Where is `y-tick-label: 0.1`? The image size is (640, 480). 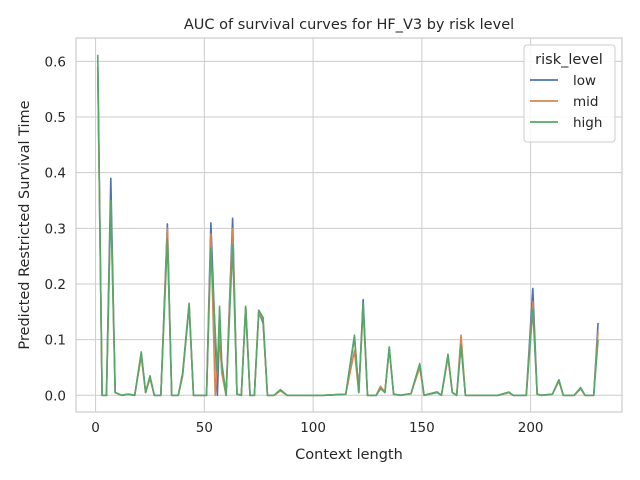 y-tick-label: 0.1 is located at coordinates (55, 341).